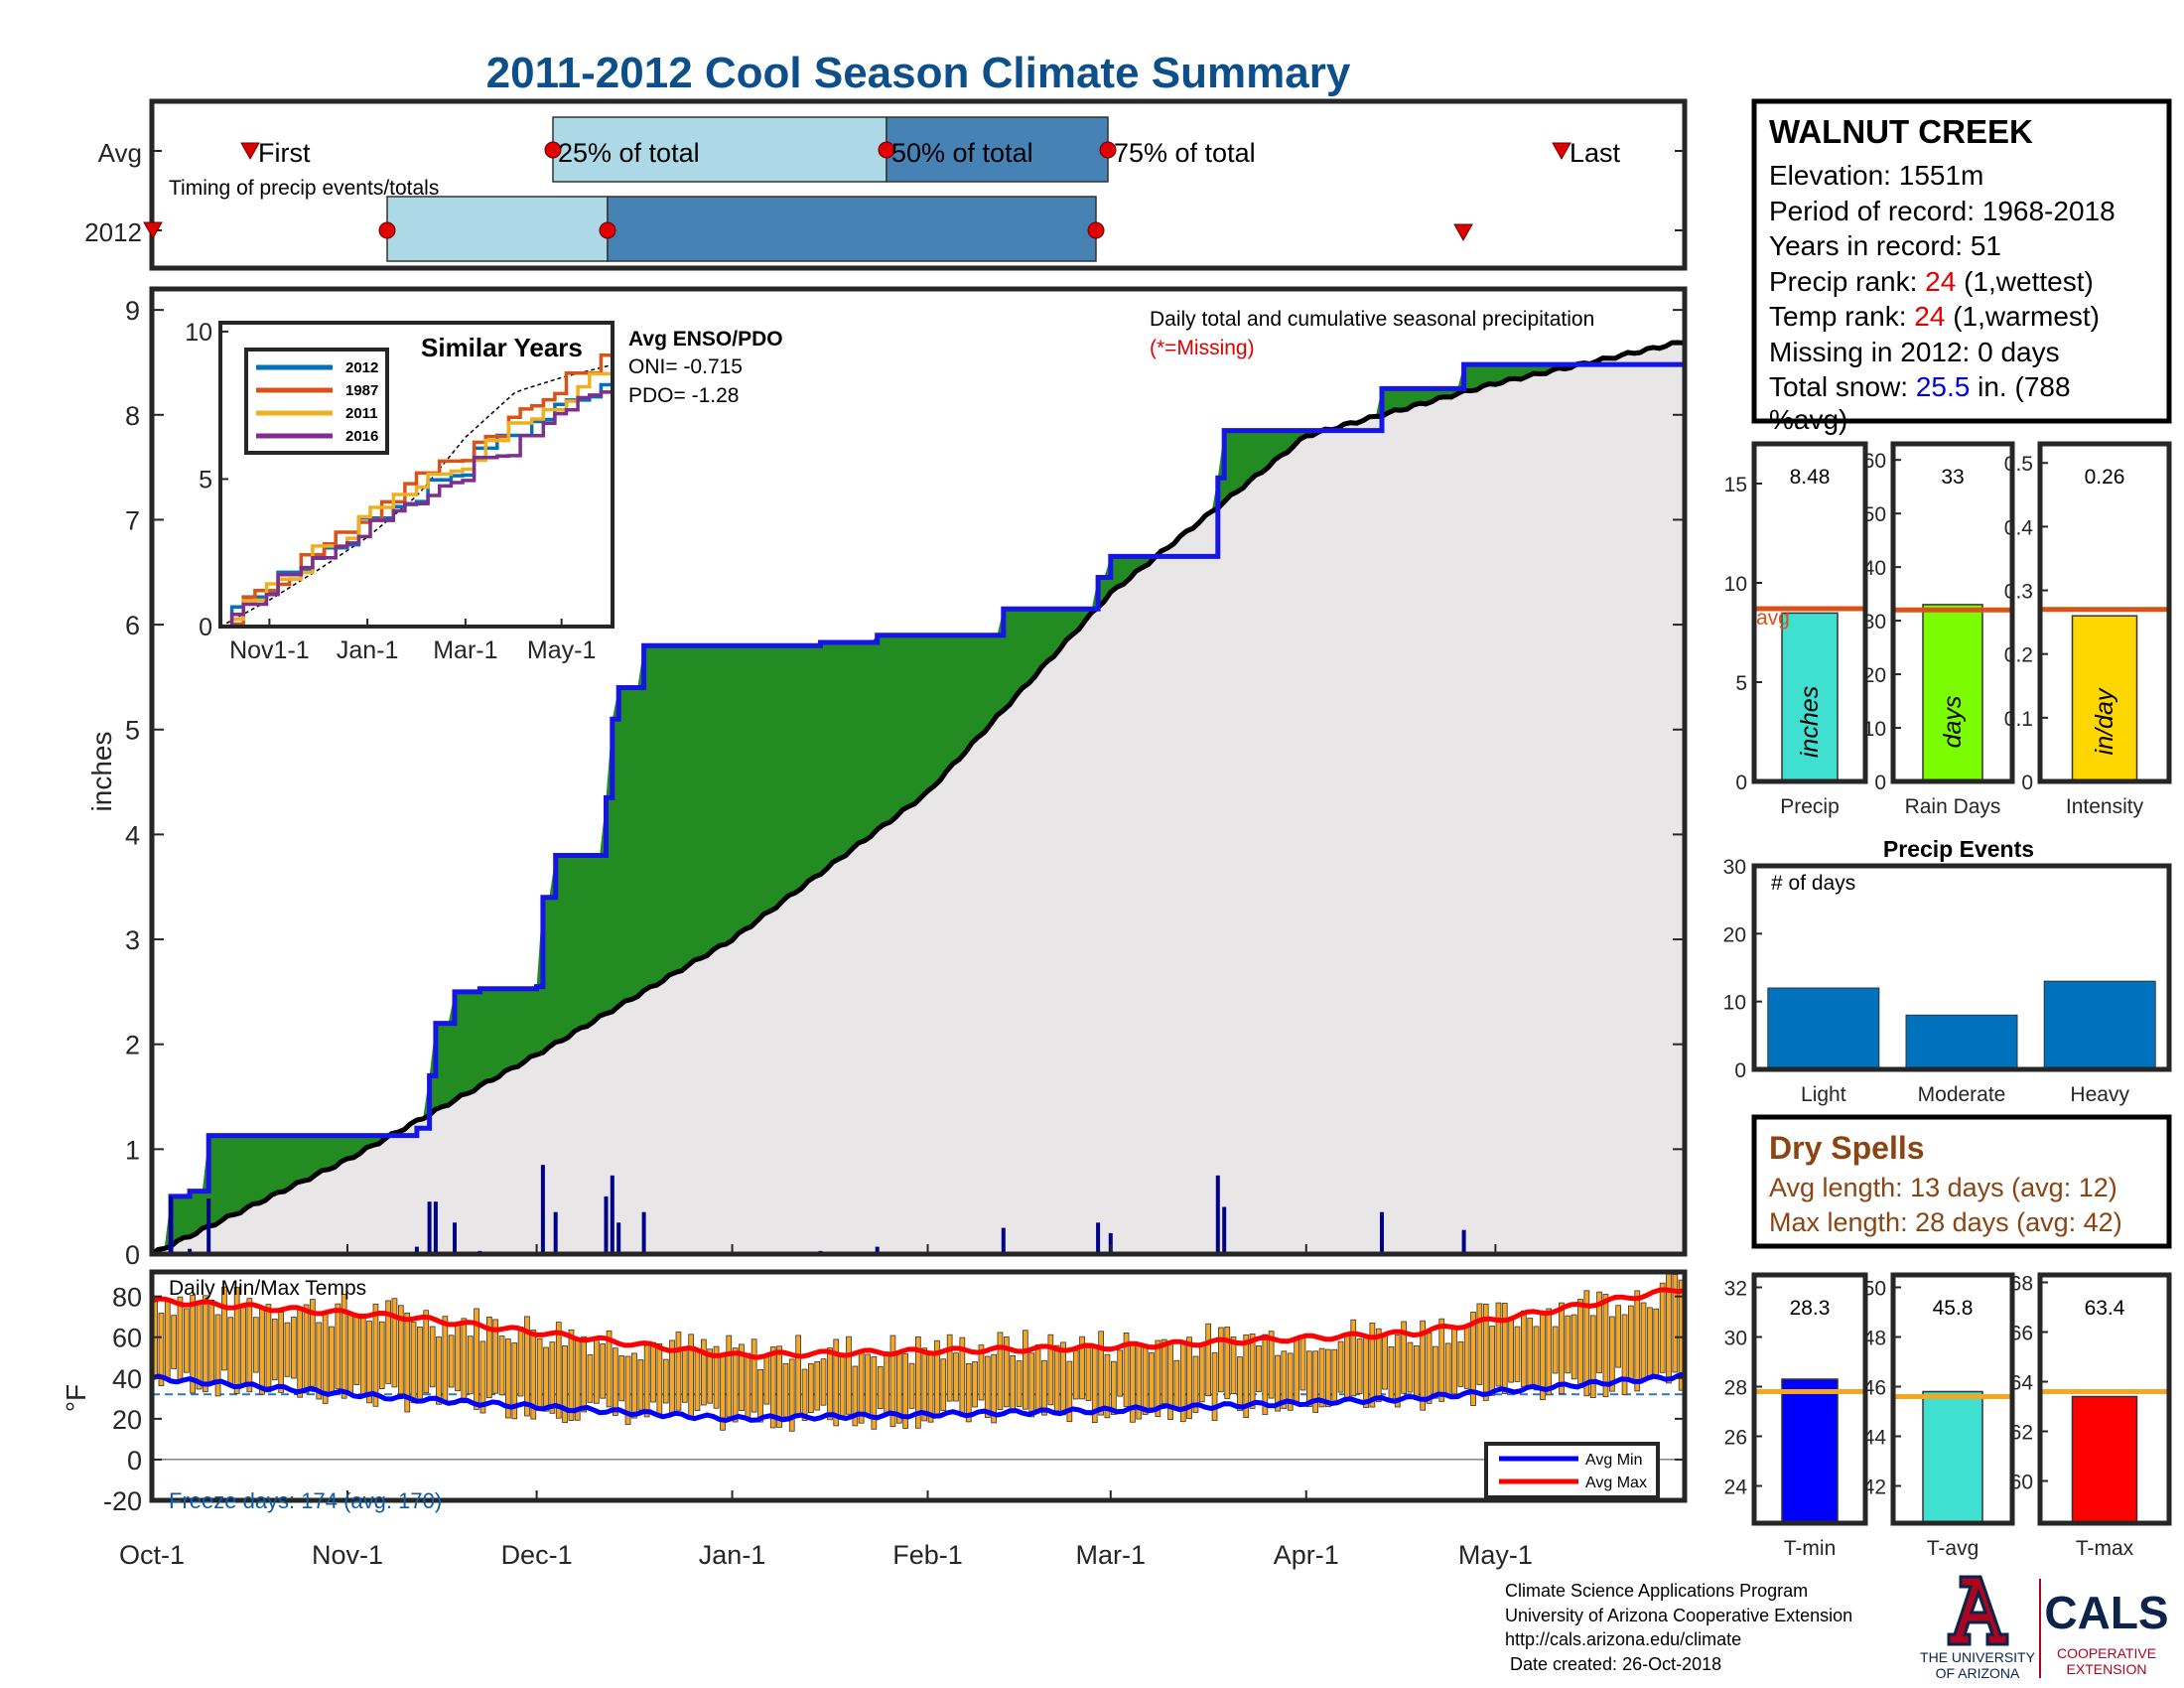  Describe the element at coordinates (1810, 722) in the screenshot. I see `precip-summary-unit-label: inches` at that location.